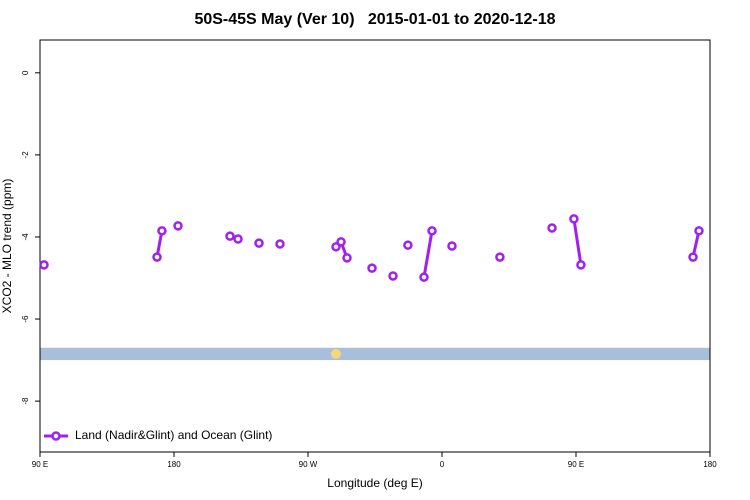  Describe the element at coordinates (25, 237) in the screenshot. I see `y-tick-label: -4` at that location.